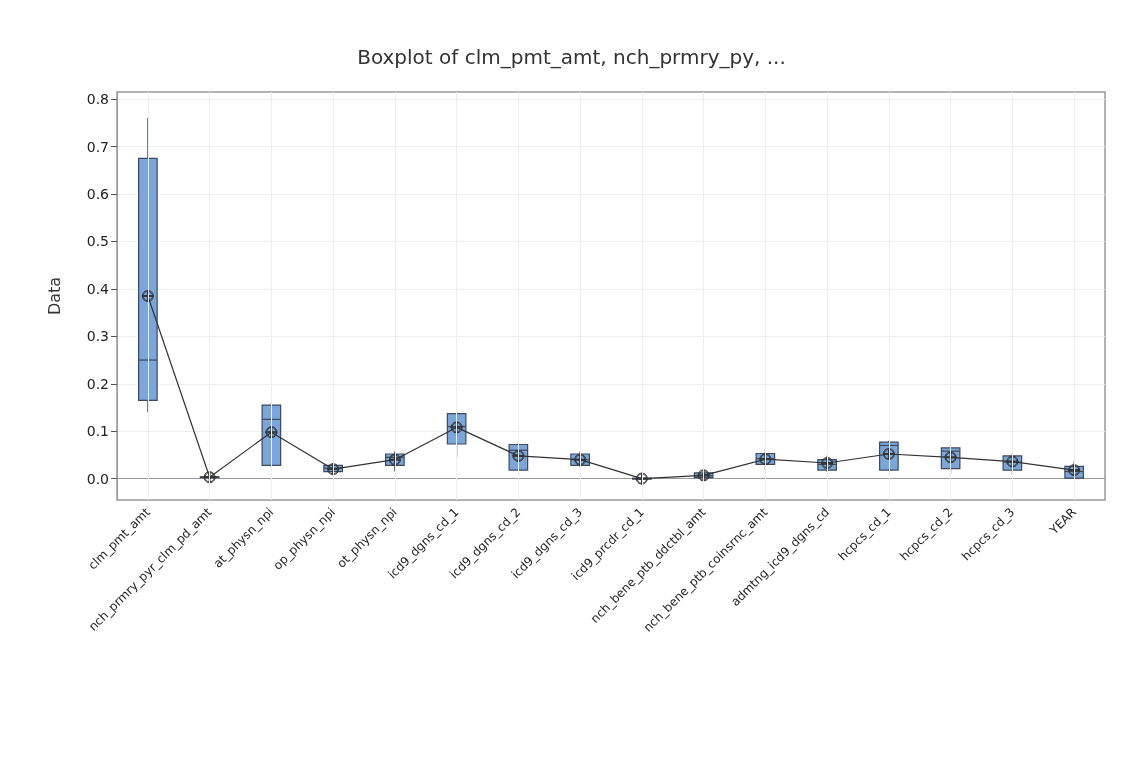 This screenshot has height=768, width=1143. Describe the element at coordinates (98, 288) in the screenshot. I see `y-tick-label: 0.4` at that location.